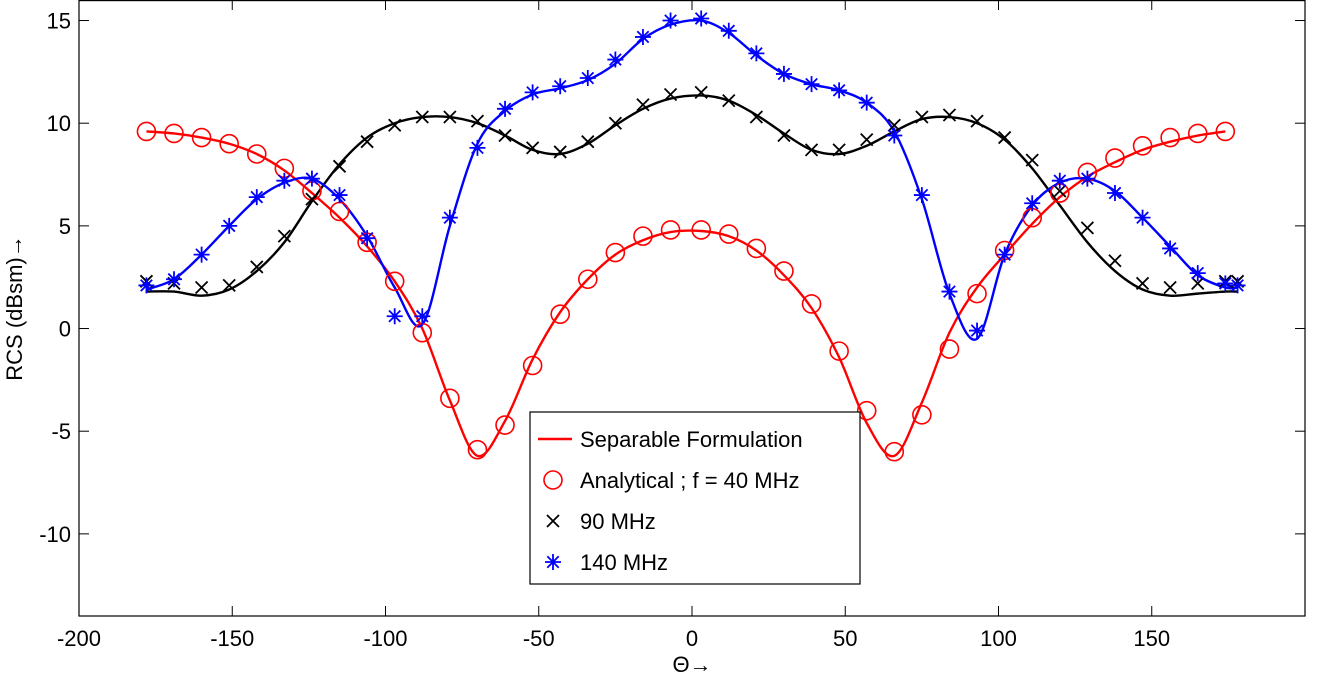 The width and height of the screenshot is (1318, 675). I want to click on x-tick-label: 50, so click(845, 638).